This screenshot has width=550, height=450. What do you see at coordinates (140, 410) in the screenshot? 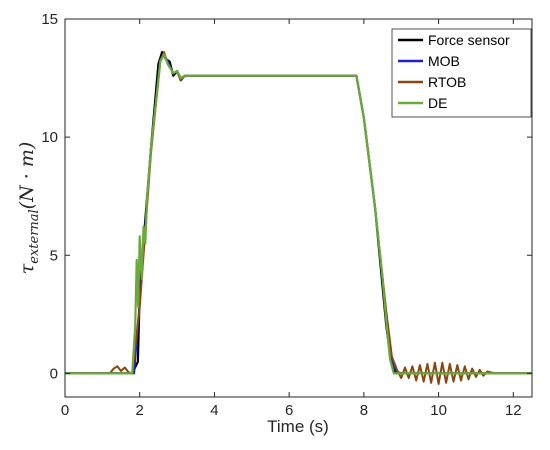
I see `x-tick-label: 2` at bounding box center [140, 410].